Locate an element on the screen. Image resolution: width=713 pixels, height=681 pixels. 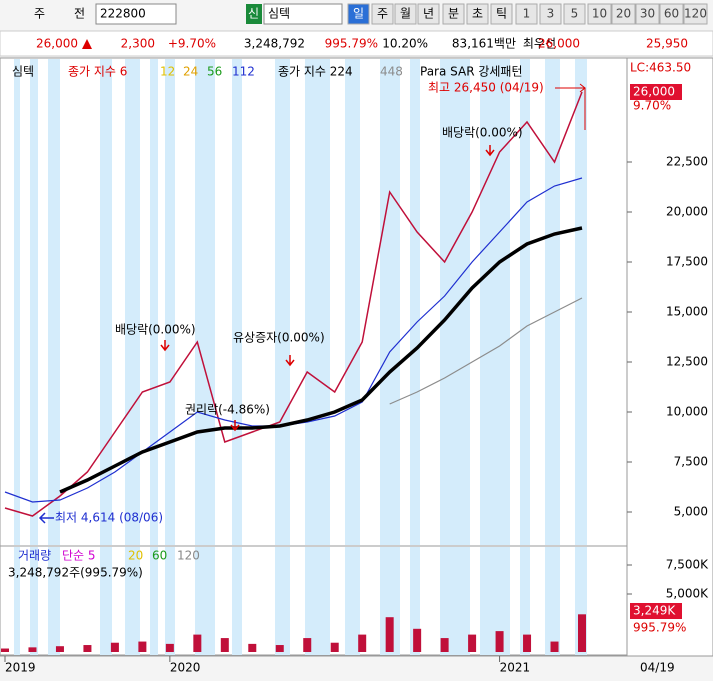
y-tick-label: 15,000 is located at coordinates (687, 312).